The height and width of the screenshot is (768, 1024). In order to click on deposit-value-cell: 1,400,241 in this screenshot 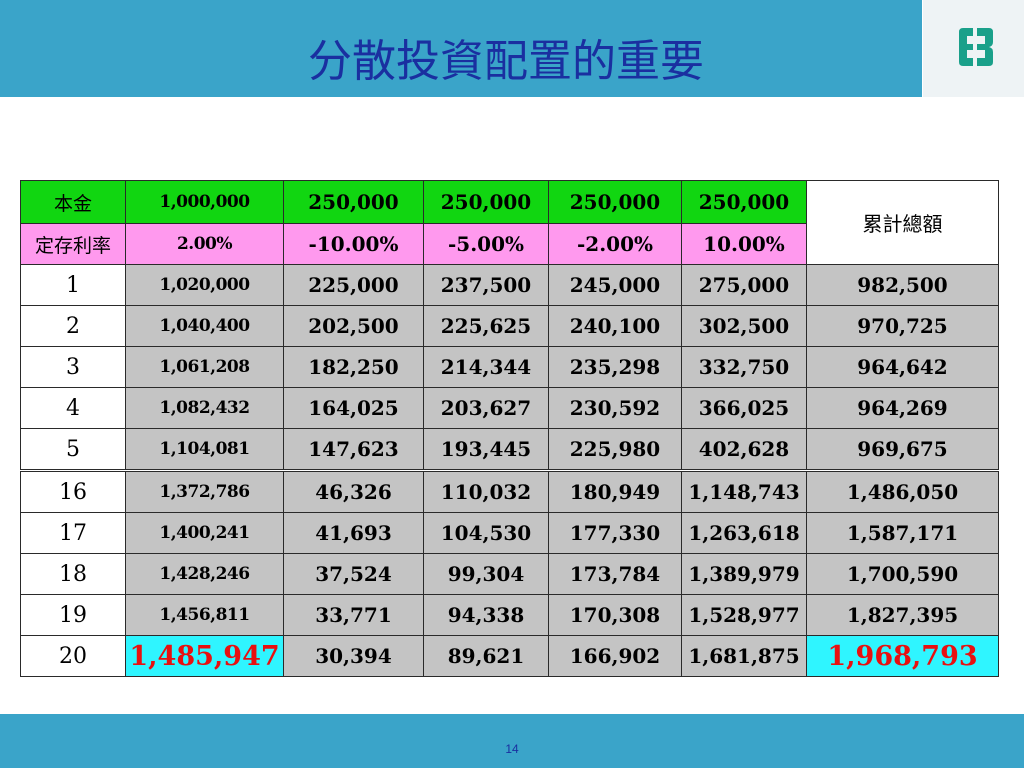, I will do `click(204, 533)`.